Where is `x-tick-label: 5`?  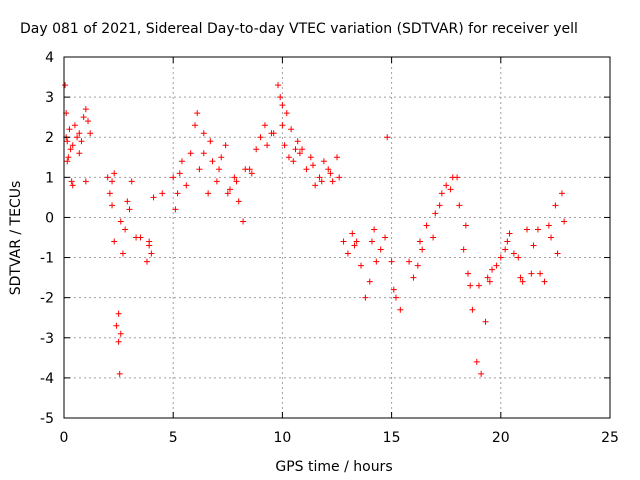
x-tick-label: 5 is located at coordinates (173, 438).